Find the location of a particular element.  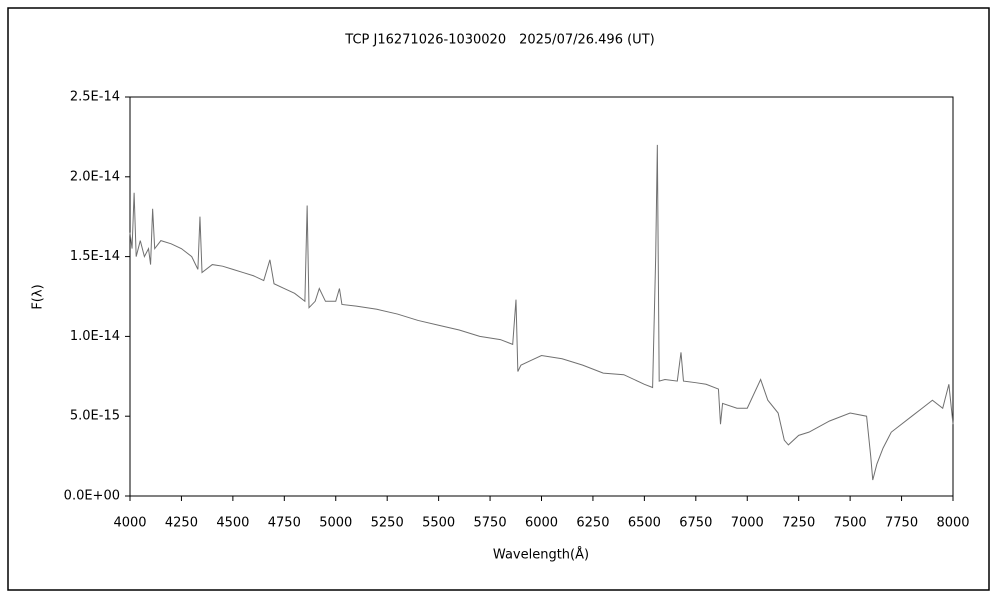

x-tick-label: 5500 is located at coordinates (438, 523).